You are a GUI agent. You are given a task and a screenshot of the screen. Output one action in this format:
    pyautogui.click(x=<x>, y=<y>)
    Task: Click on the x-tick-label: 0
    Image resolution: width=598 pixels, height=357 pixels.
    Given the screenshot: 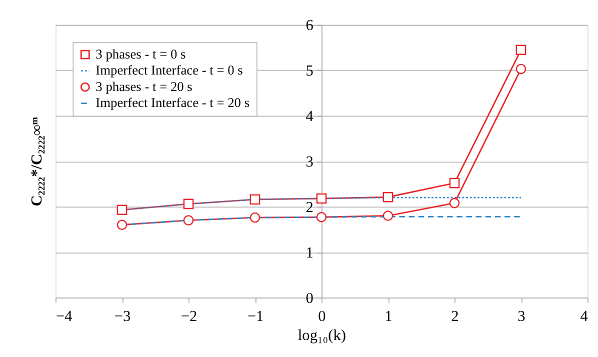 What is the action you would take?
    pyautogui.click(x=322, y=317)
    